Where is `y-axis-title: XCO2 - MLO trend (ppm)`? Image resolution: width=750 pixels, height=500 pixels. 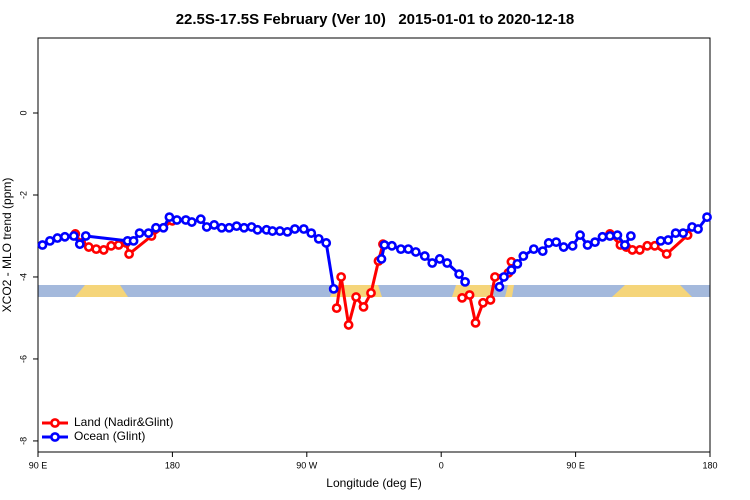
y-axis-title: XCO2 - MLO trend (ppm) is located at coordinates (7, 245).